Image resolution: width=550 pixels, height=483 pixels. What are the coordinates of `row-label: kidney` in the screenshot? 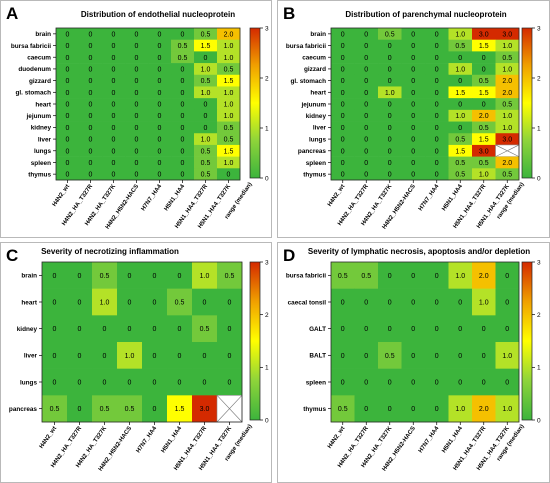 It's located at (41, 128).